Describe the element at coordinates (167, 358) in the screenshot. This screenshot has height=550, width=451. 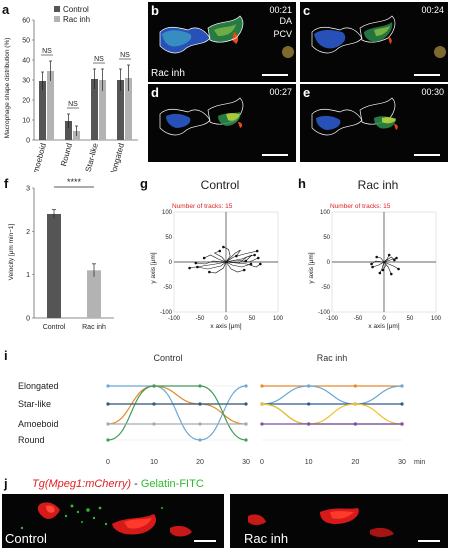
I see `group-title-control: Control` at that location.